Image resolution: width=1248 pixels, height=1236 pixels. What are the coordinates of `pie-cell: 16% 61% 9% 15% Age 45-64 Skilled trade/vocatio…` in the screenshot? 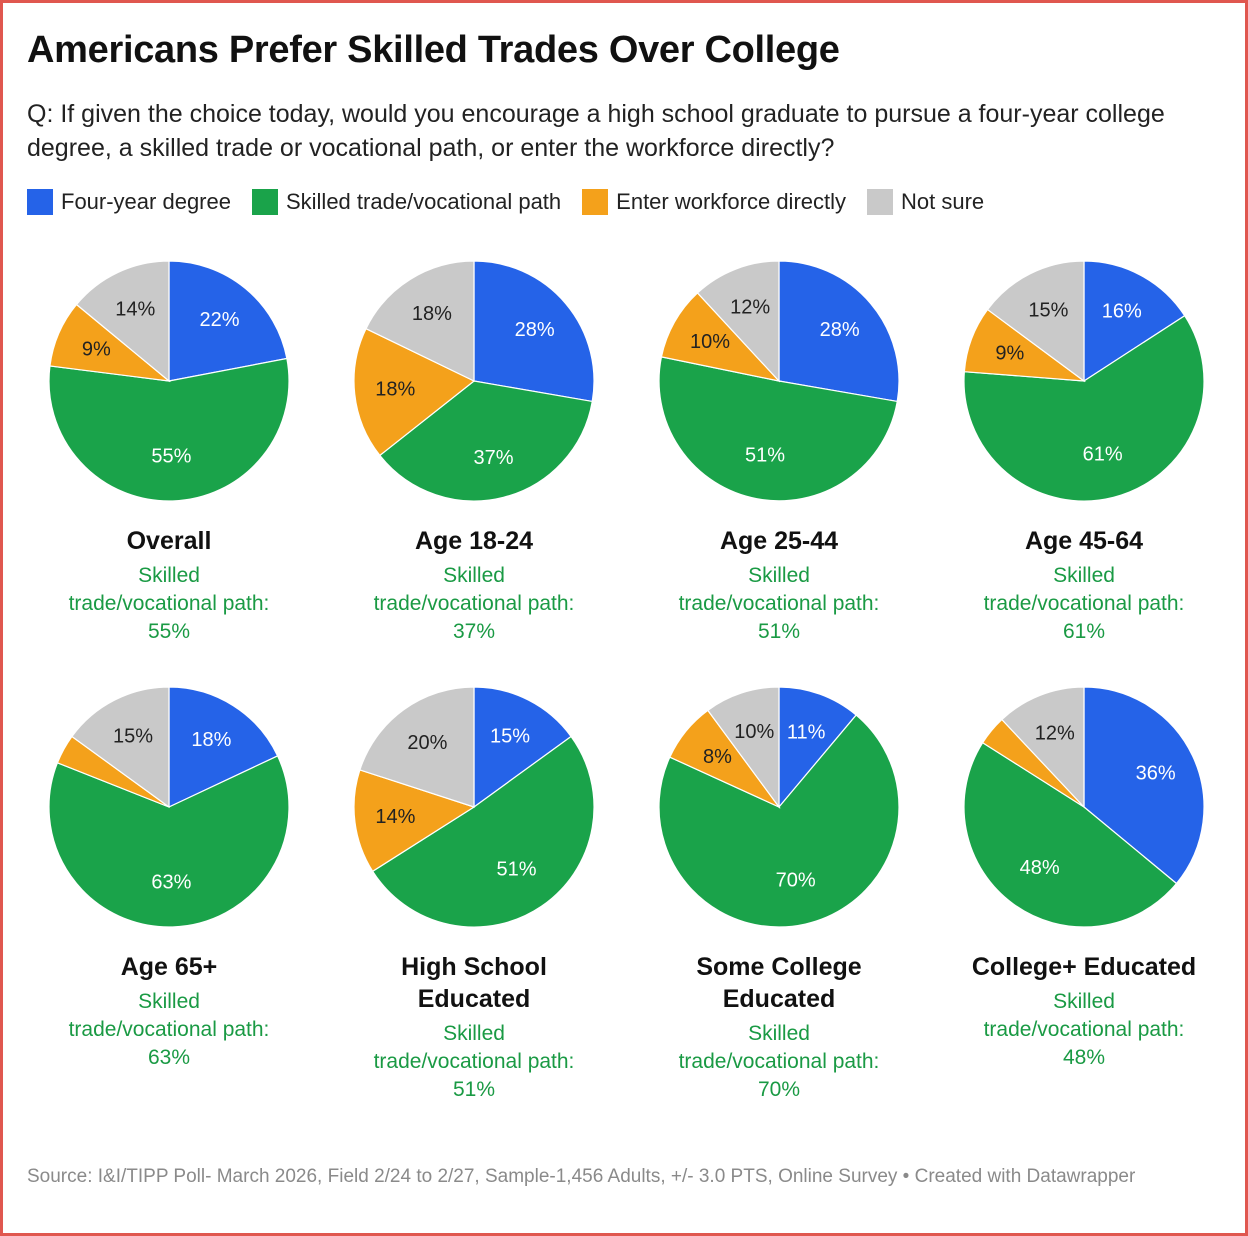 It's located at (1084, 475).